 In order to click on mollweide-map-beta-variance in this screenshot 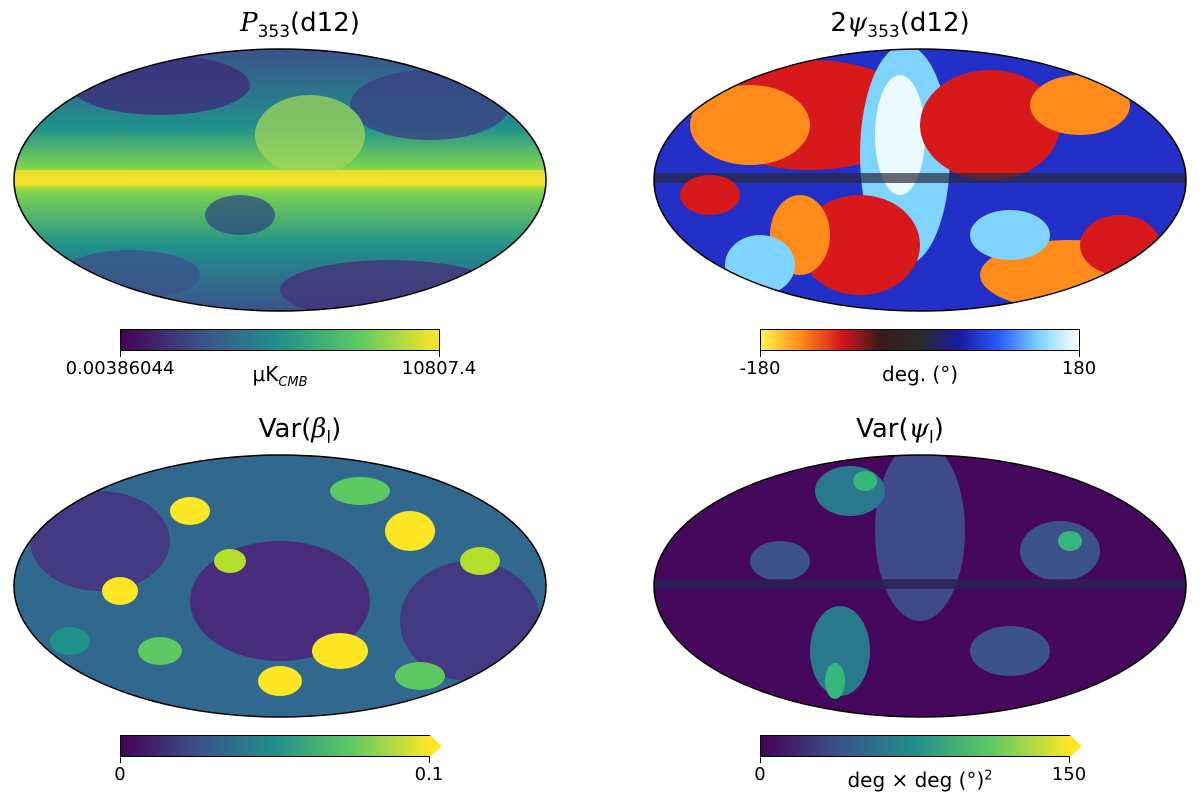, I will do `click(280, 586)`.